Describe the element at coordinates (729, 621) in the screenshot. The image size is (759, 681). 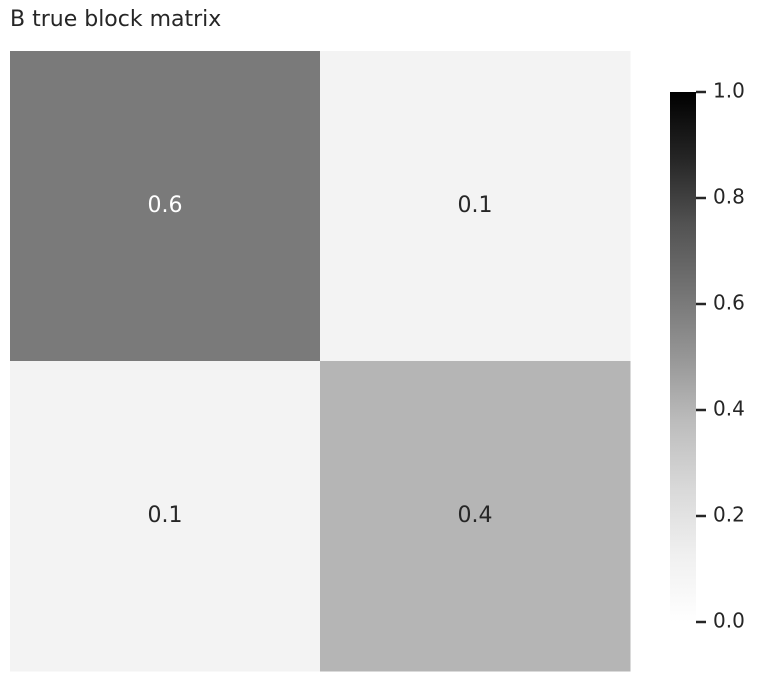
I see `colorbar-tick-label: 0.0` at that location.